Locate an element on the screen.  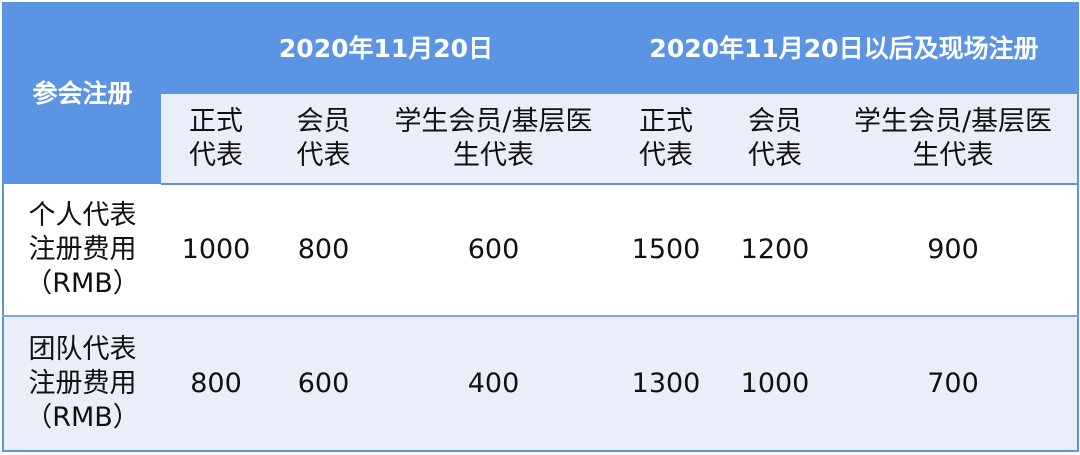
fee-cell: 400 is located at coordinates (493, 383).